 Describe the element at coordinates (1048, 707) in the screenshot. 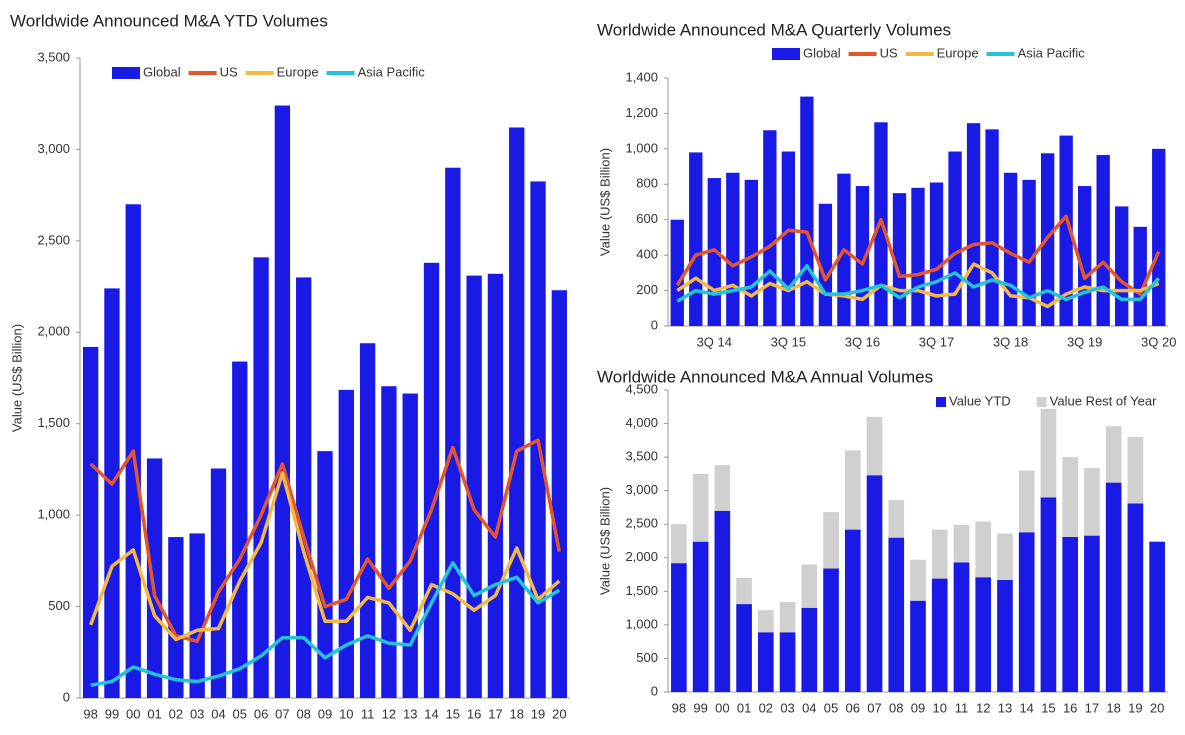

I see `x-tick-label: 15` at that location.